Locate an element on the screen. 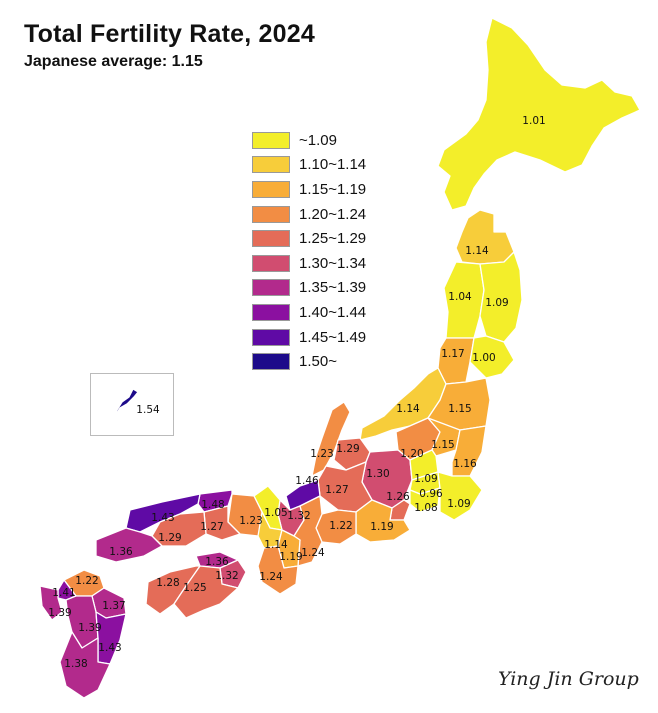  value-label-fukui: 1.46 is located at coordinates (307, 481).